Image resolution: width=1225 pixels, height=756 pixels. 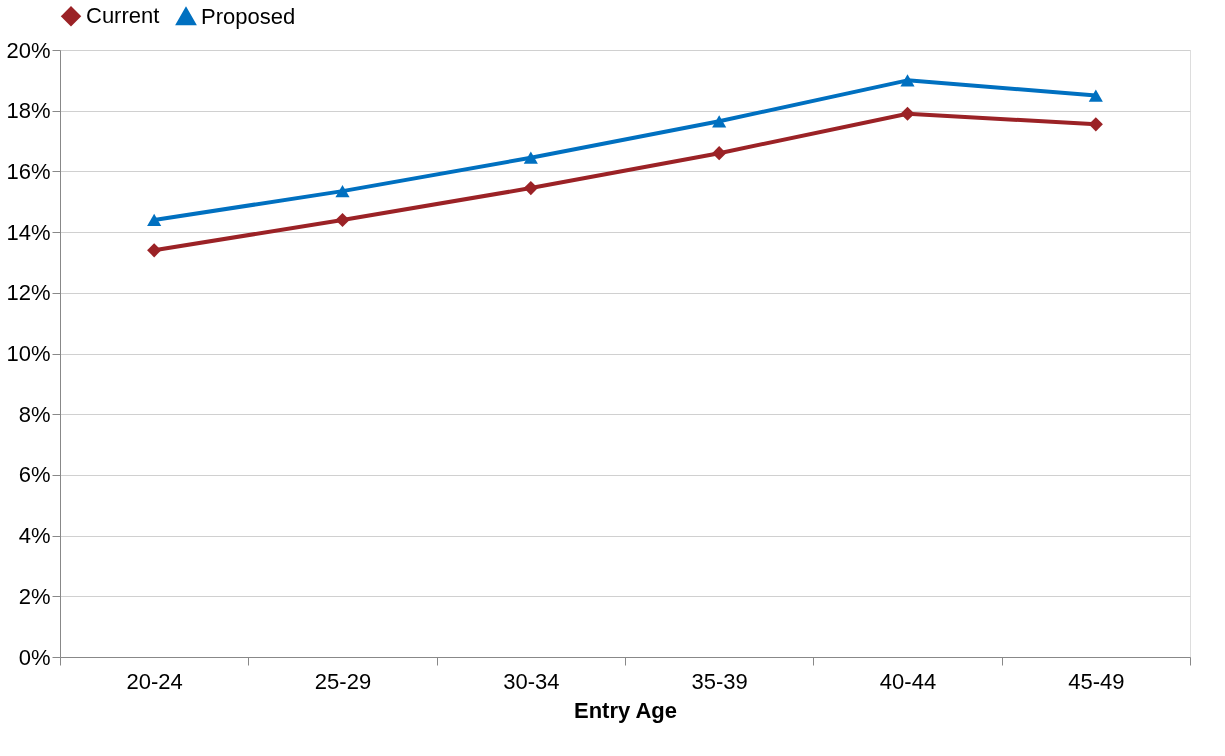 What do you see at coordinates (34, 414) in the screenshot?
I see `y-tick-label: 8%` at bounding box center [34, 414].